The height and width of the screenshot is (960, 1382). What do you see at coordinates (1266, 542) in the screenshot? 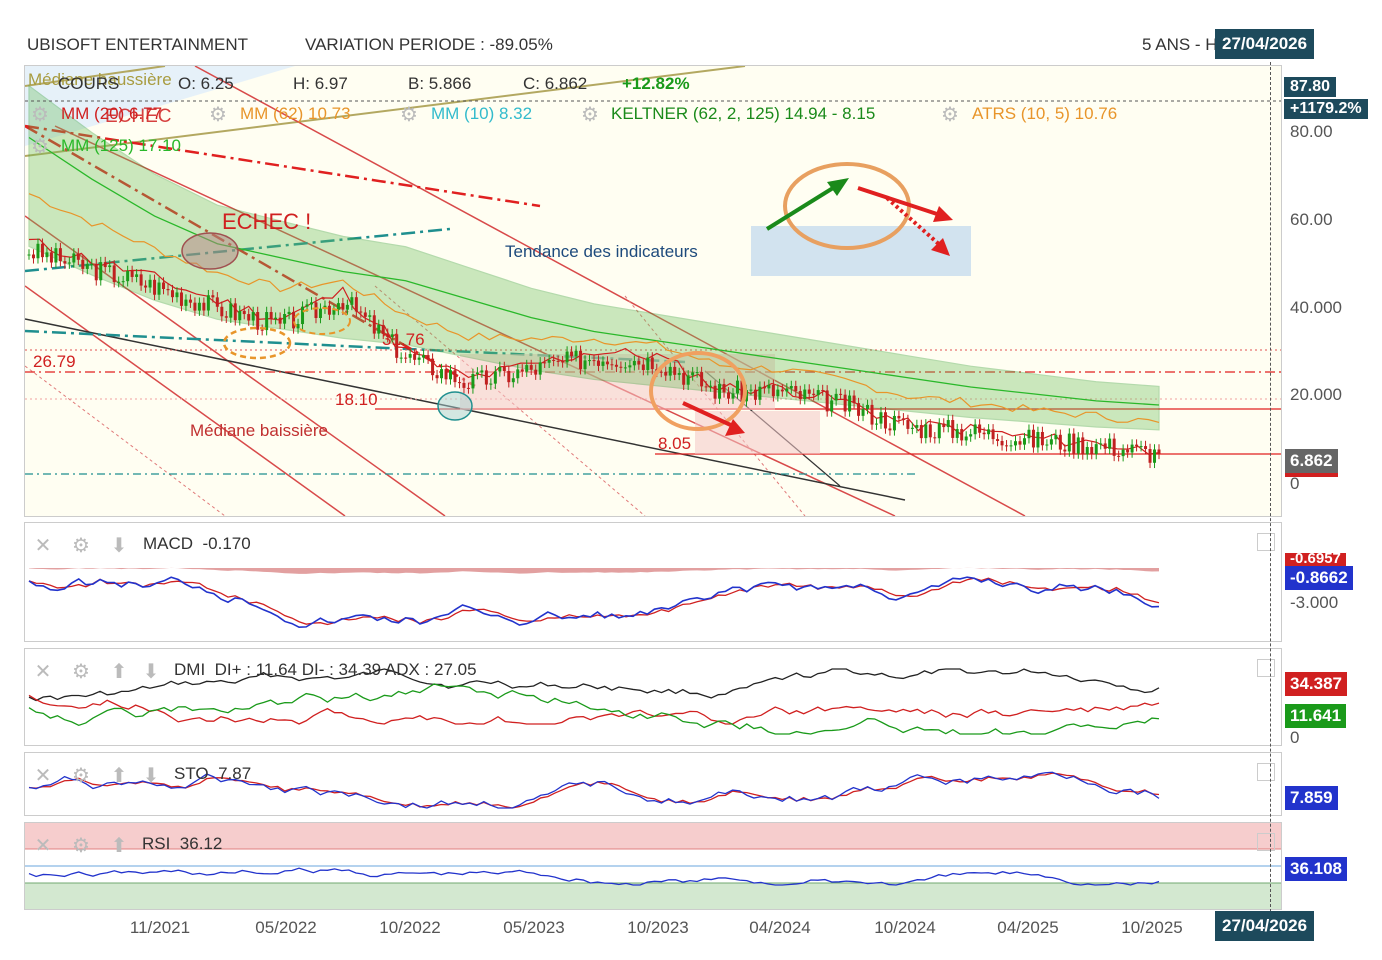
I see `maximize-icon-macd` at bounding box center [1266, 542].